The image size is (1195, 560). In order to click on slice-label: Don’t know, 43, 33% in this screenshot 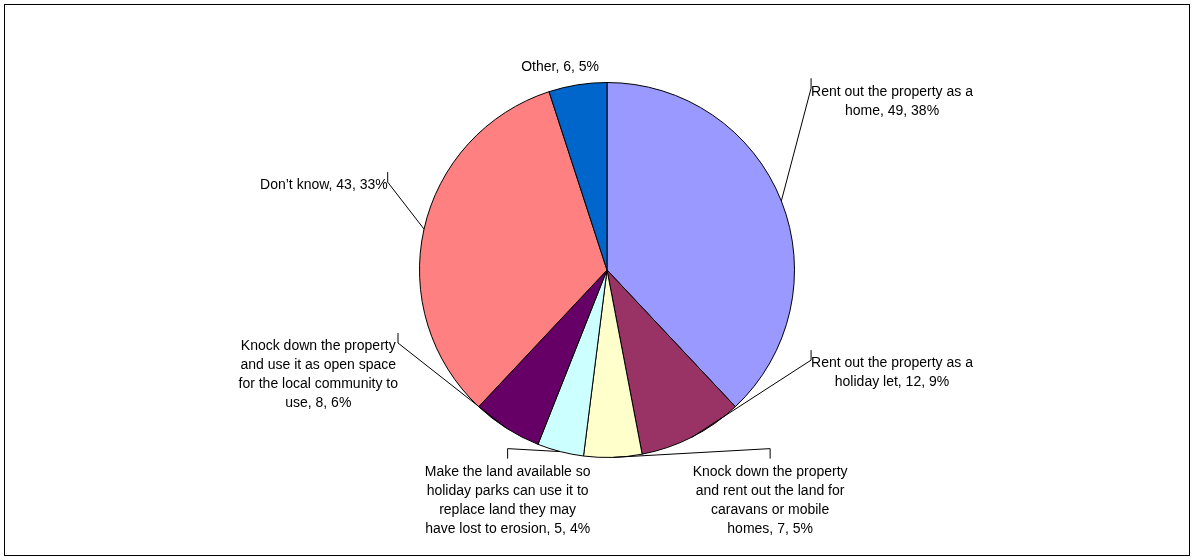, I will do `click(324, 184)`.